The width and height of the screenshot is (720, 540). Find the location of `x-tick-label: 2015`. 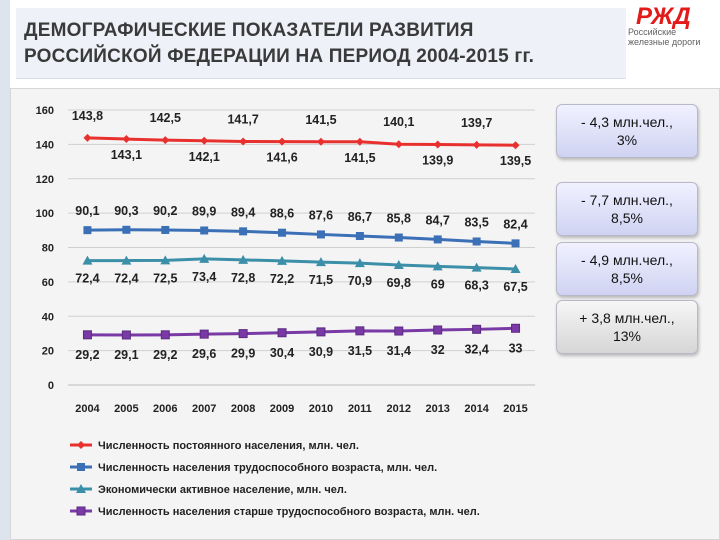

x-tick-label: 2015 is located at coordinates (515, 409).